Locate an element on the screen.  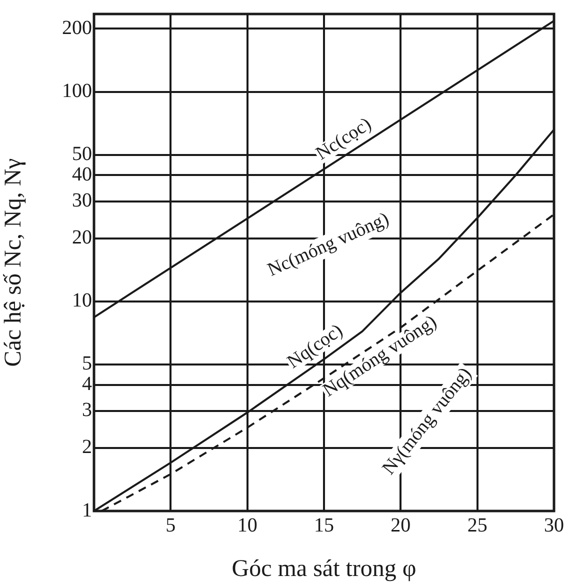
y-tick-label: 1 is located at coordinates (87, 510).